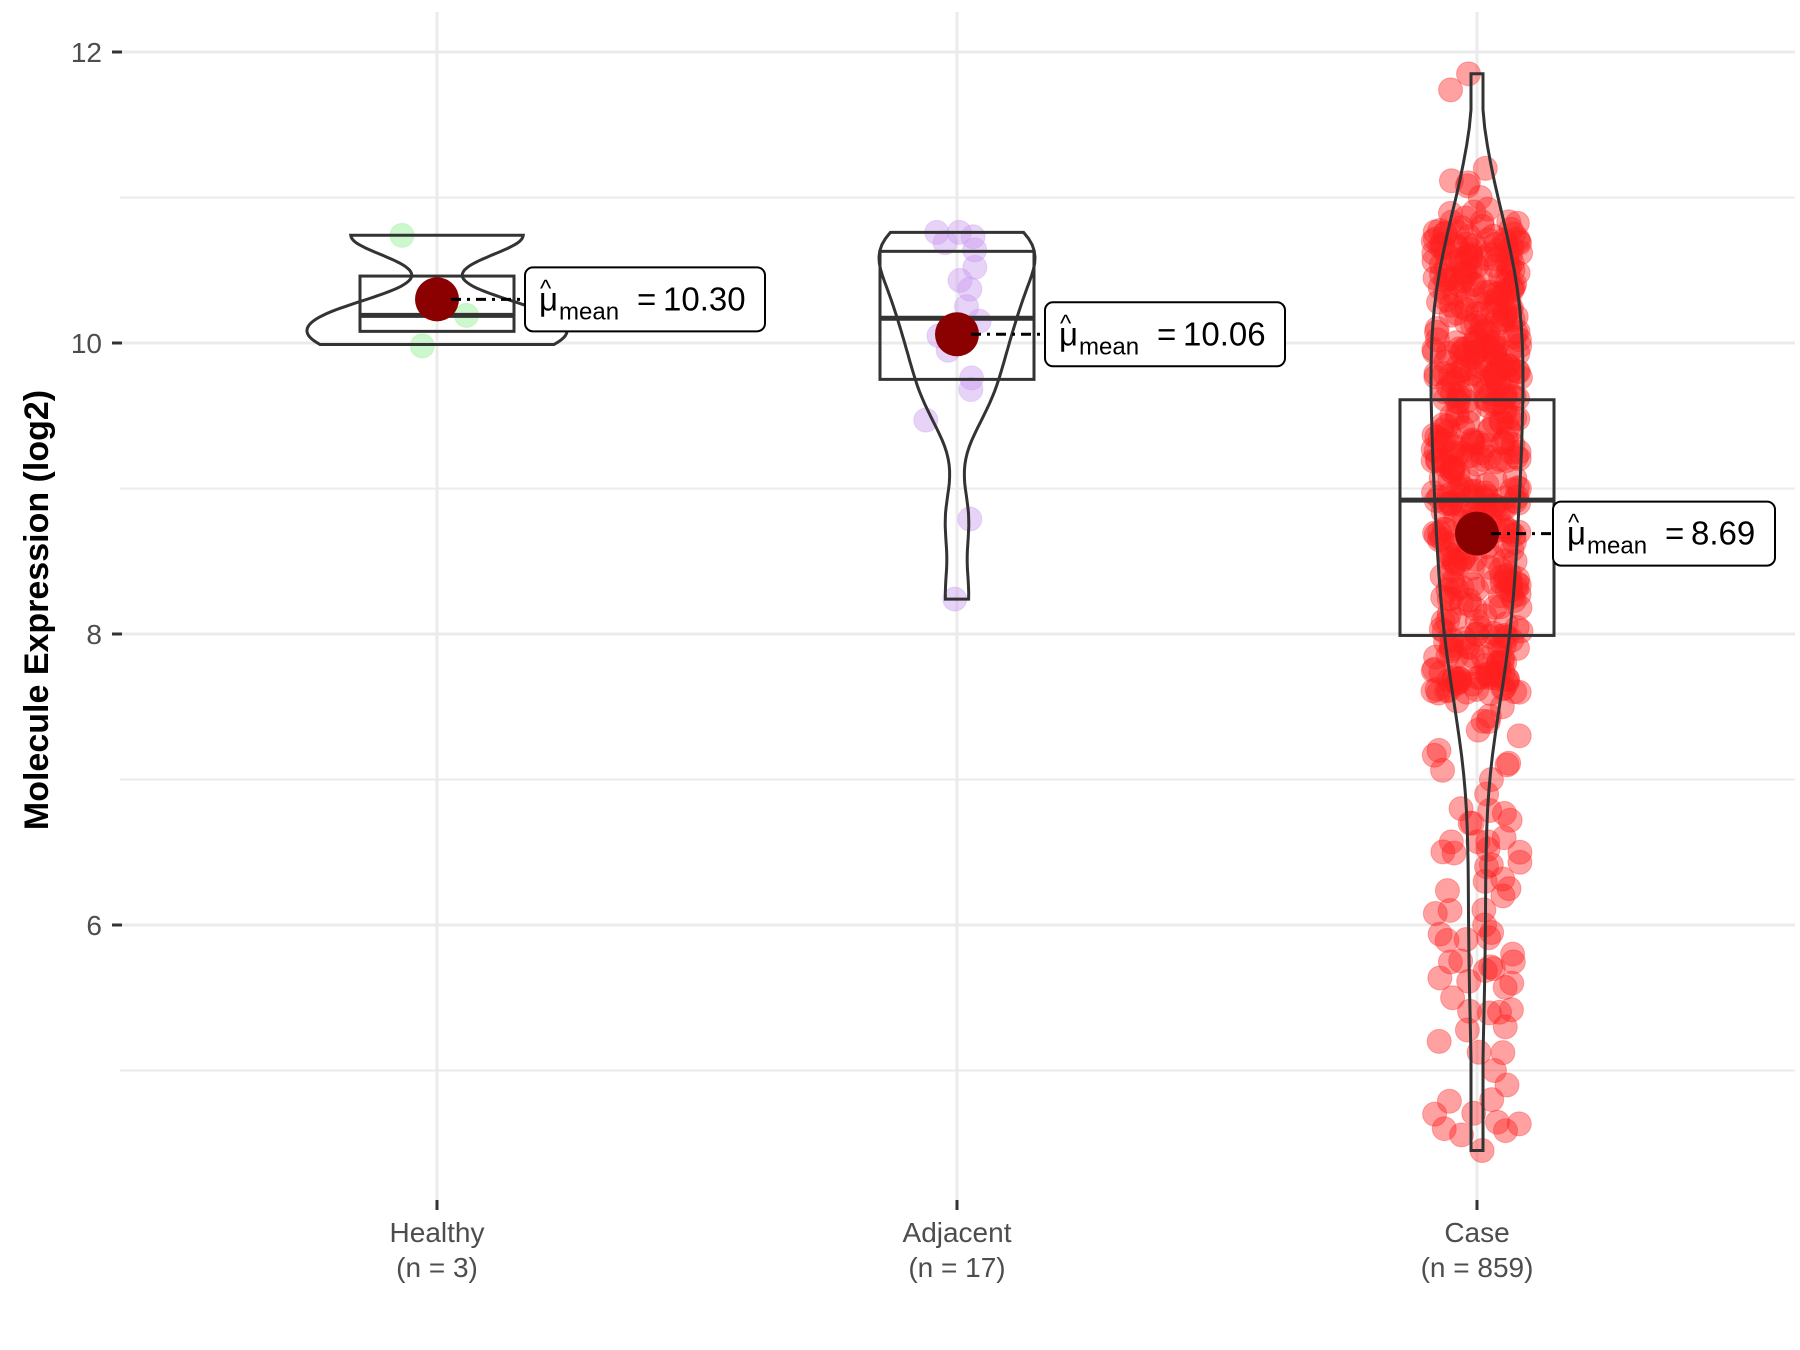 The height and width of the screenshot is (1350, 1800). I want to click on box, so click(437, 303).